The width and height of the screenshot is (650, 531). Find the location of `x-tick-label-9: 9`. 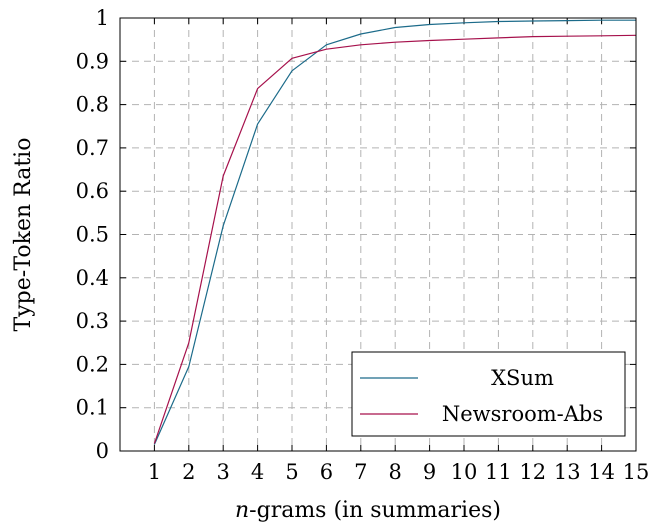

x-tick-label-9: 9 is located at coordinates (429, 472).